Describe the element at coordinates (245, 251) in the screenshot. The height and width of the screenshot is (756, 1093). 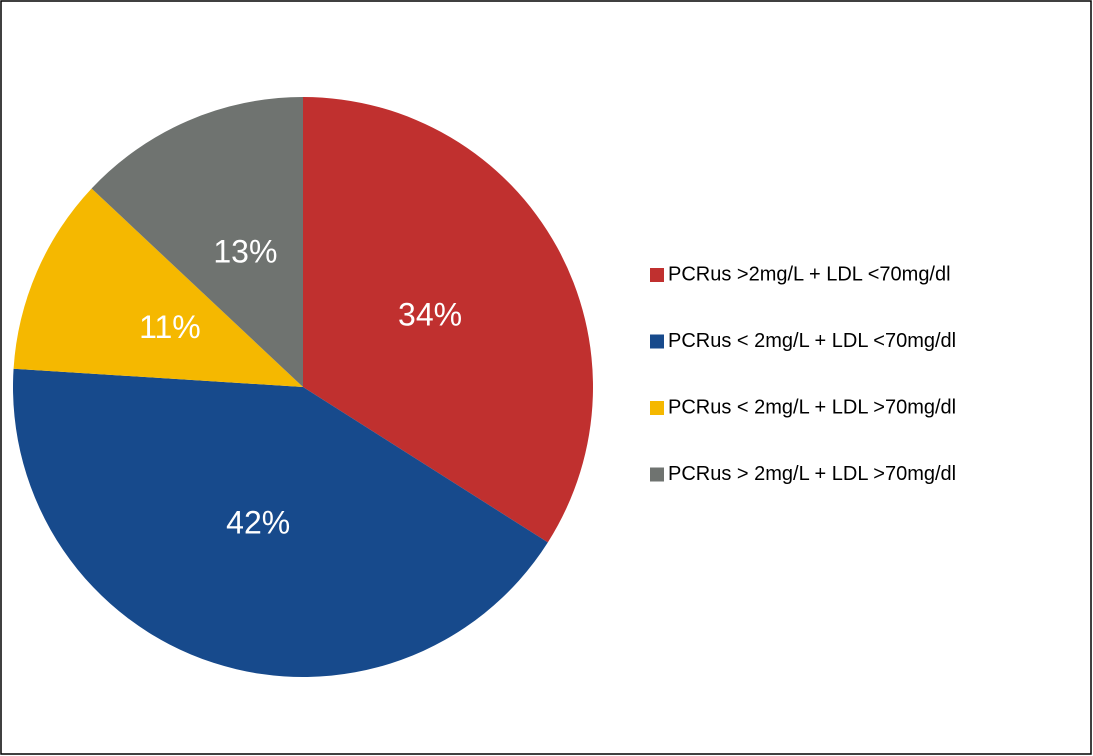
I see `slice-label: 13%` at that location.